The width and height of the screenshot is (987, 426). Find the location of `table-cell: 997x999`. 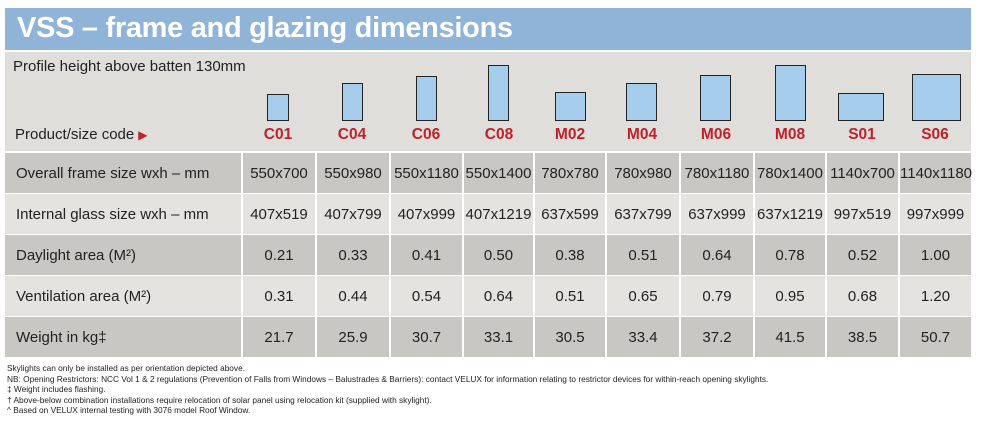

table-cell: 997x999 is located at coordinates (935, 214).